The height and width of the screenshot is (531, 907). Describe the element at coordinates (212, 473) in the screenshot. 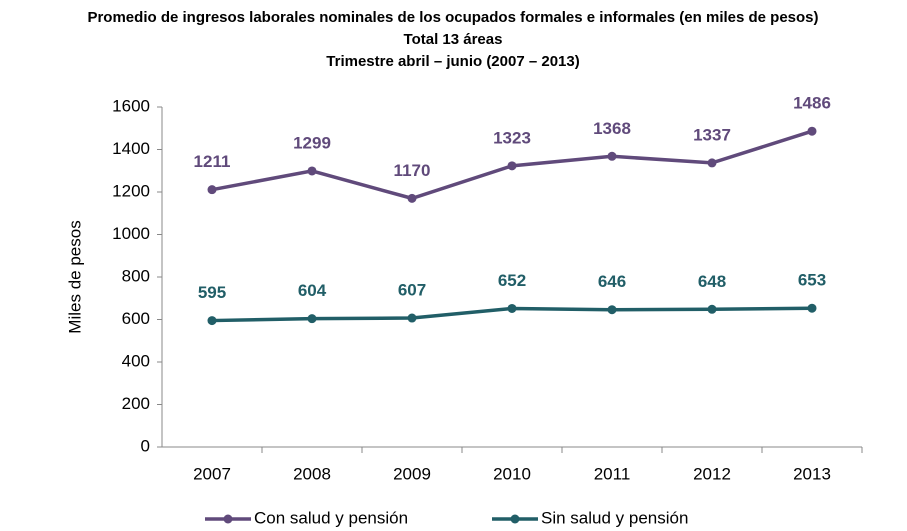

I see `x-tick-label: 2007` at that location.